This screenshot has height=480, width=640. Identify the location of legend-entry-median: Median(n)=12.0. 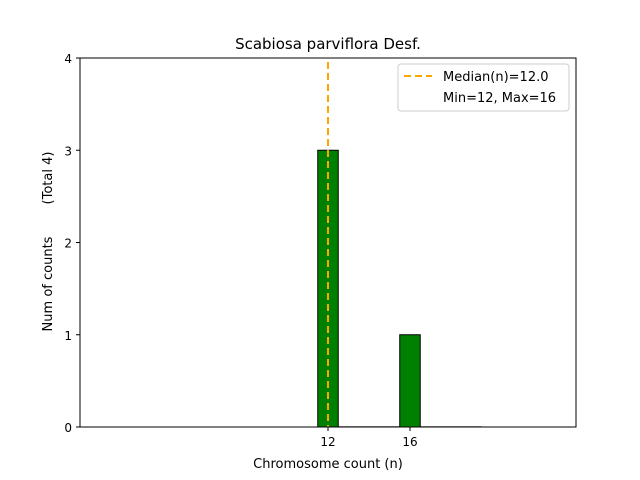
(496, 77).